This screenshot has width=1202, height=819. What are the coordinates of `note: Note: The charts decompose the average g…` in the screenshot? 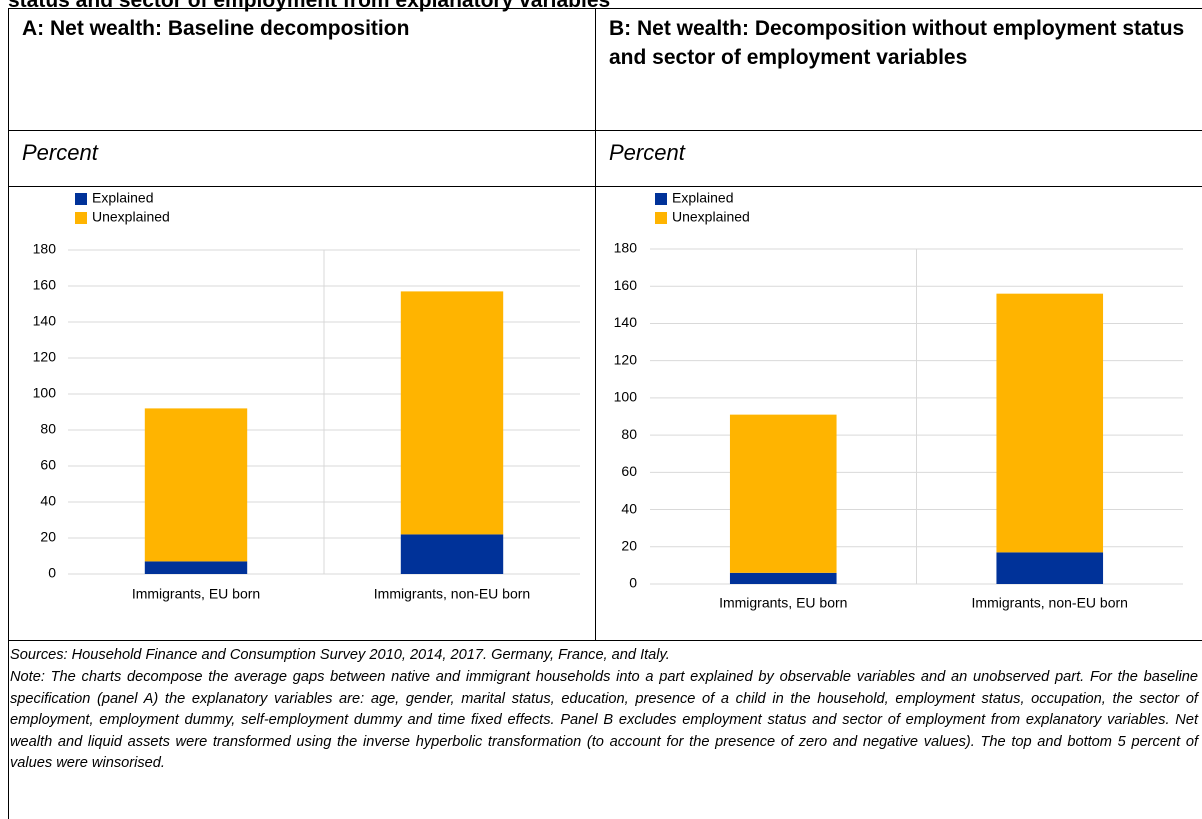 It's located at (604, 720).